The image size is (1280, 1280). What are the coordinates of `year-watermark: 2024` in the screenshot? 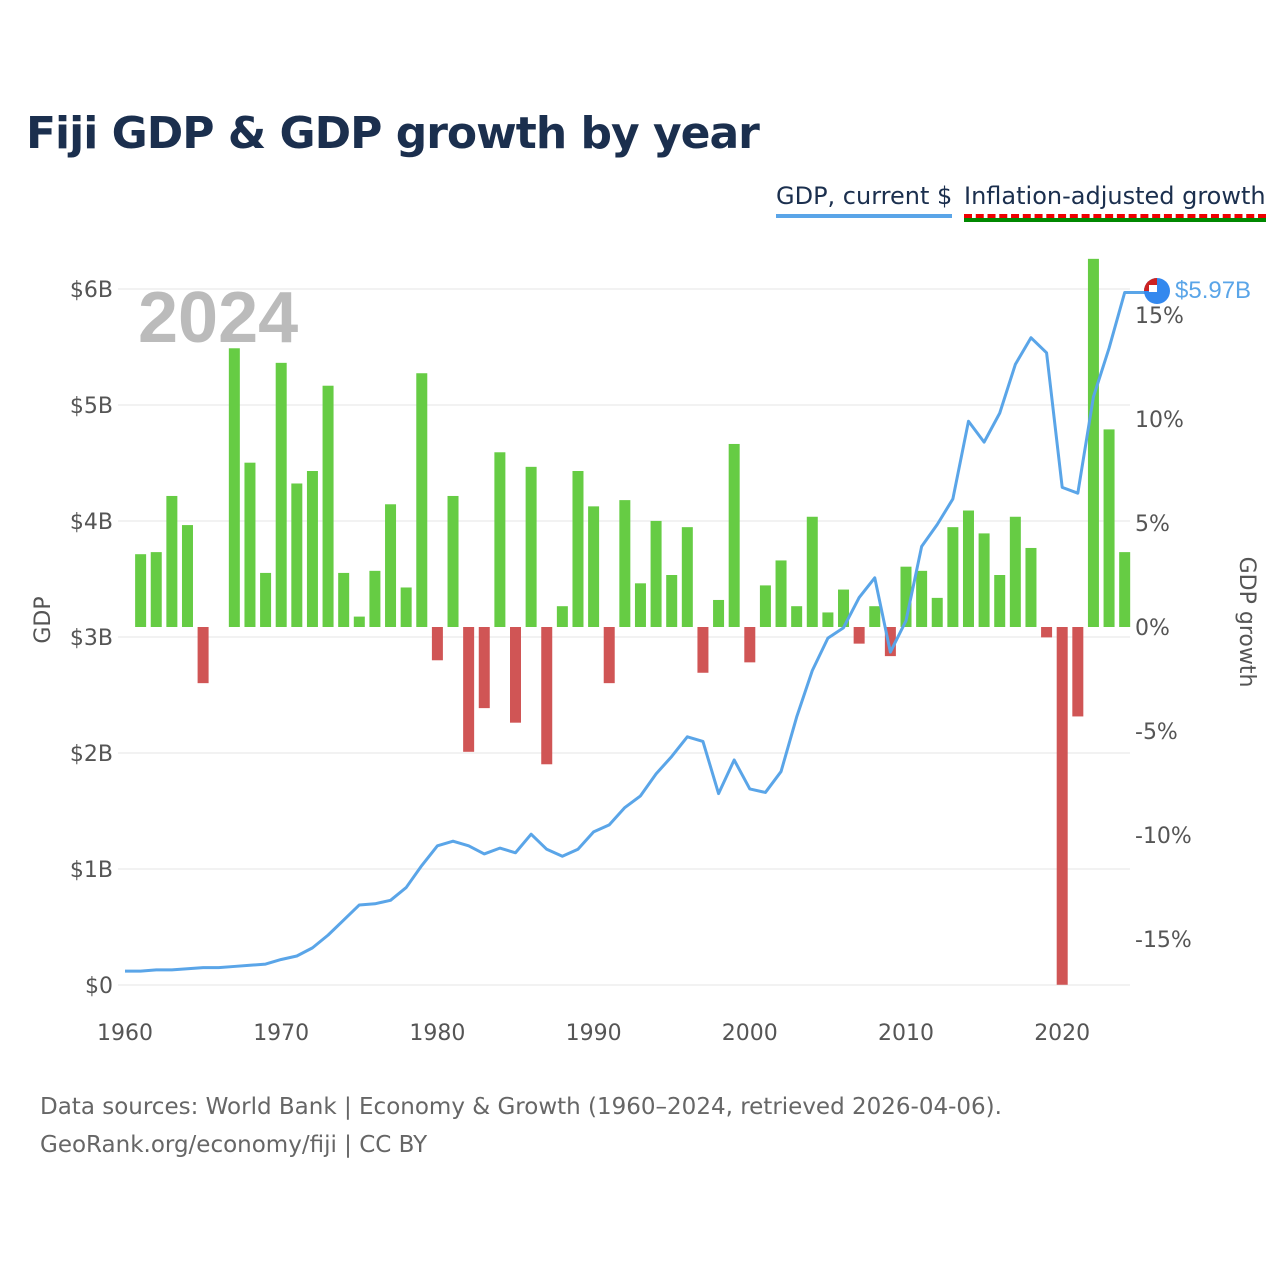 It's located at (218, 318).